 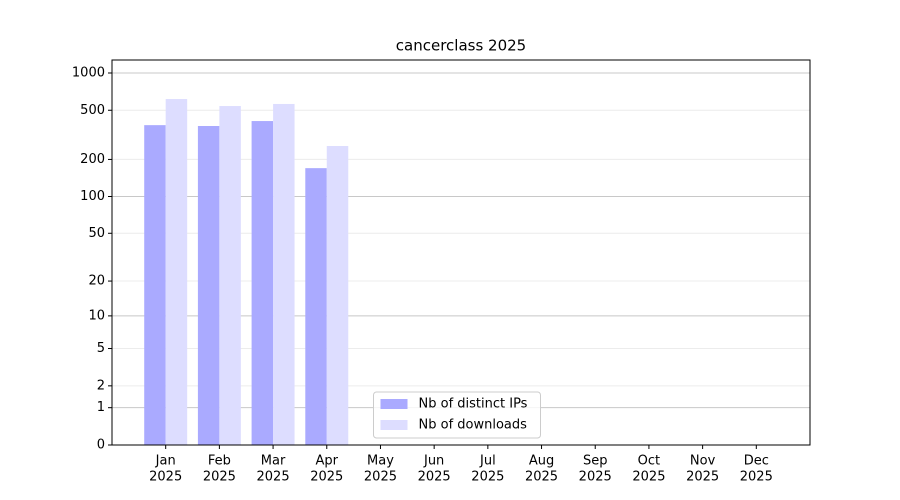 I want to click on x-tick-label: Feb, so click(x=219, y=461).